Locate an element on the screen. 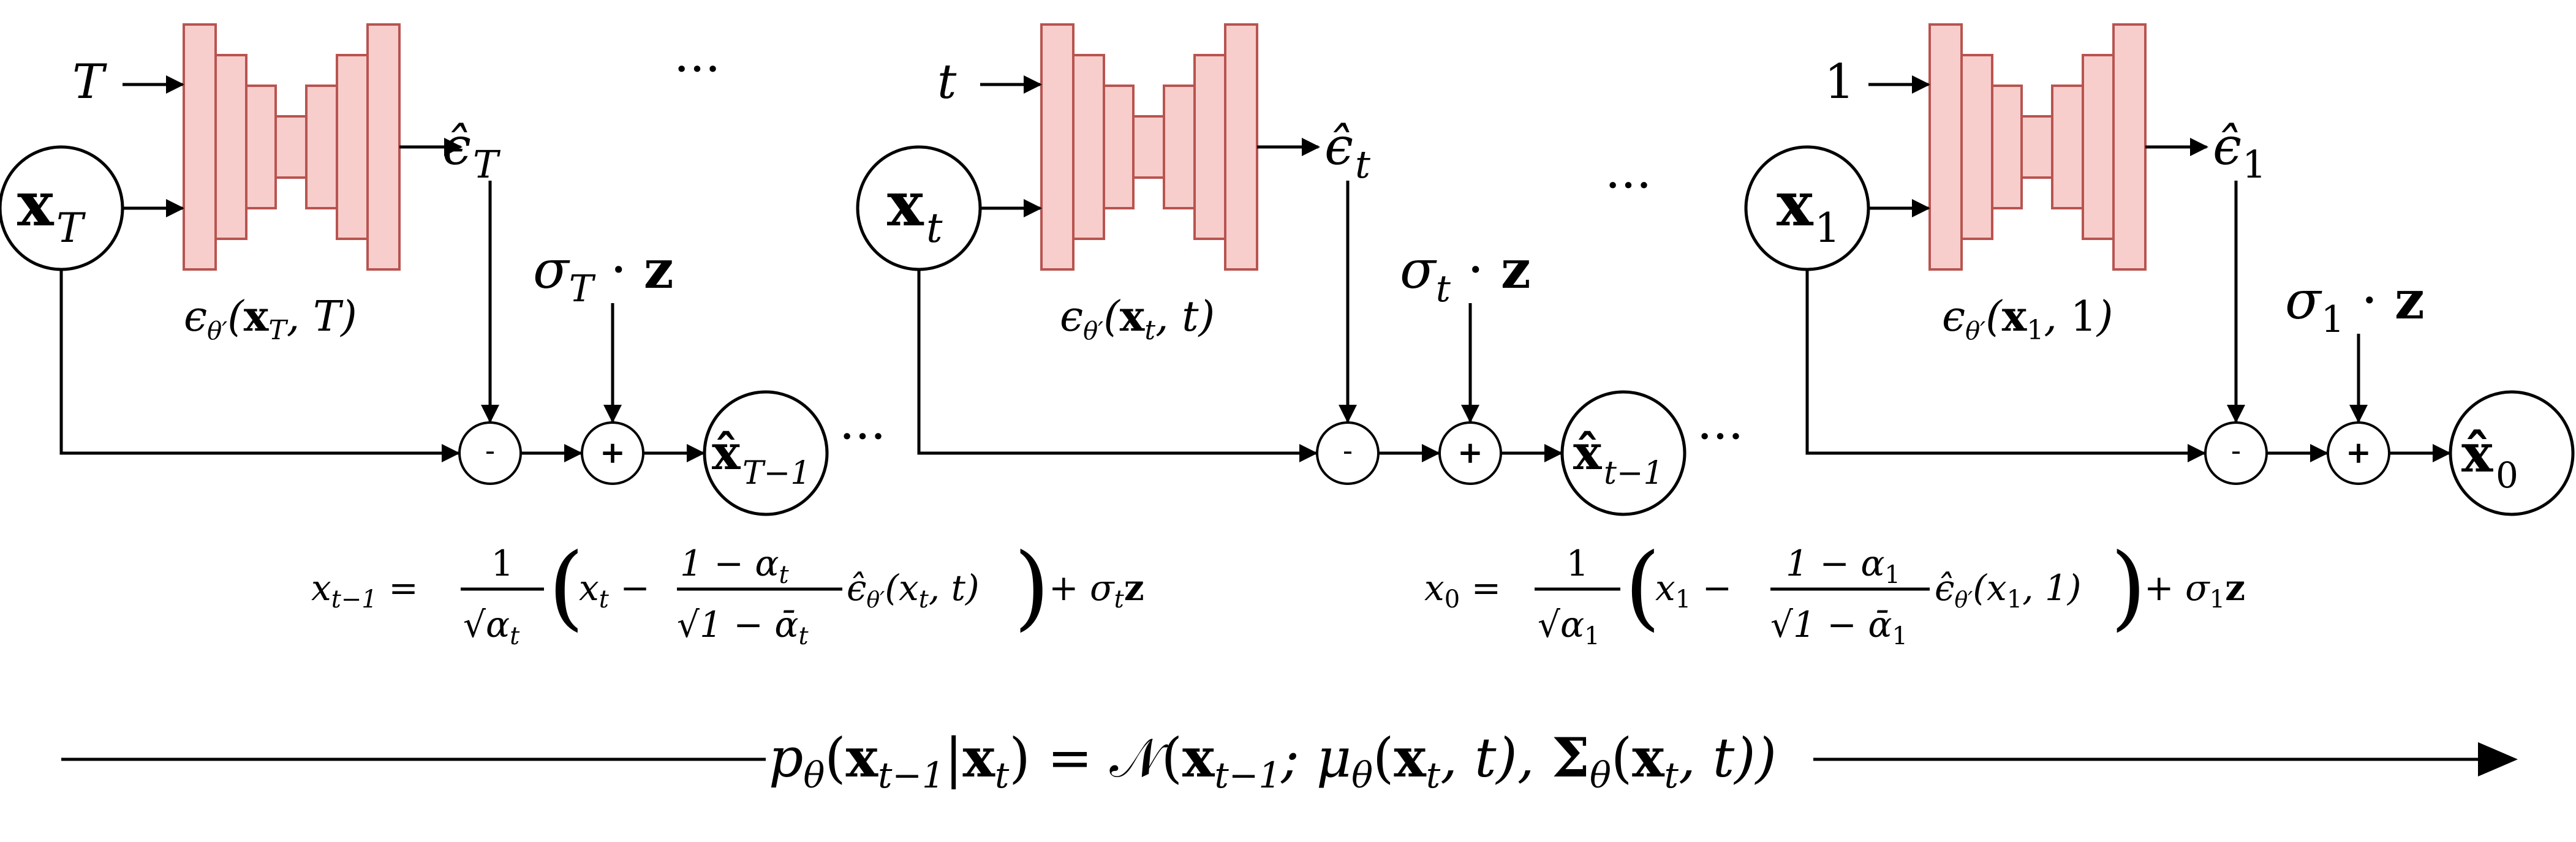 Image resolution: width=2576 pixels, height=842 pixels. svg-text: t−1 is located at coordinates (1634, 473).